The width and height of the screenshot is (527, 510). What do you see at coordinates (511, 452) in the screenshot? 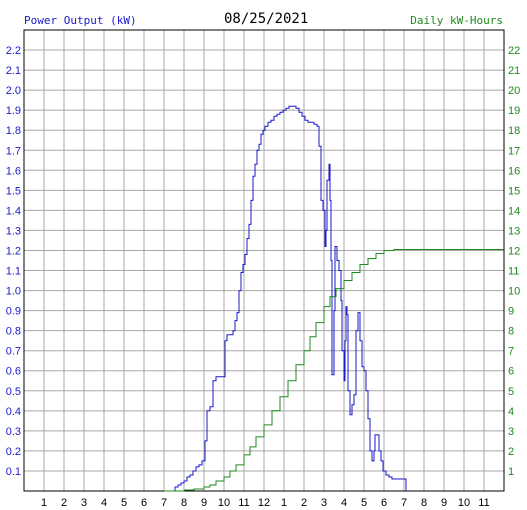
I see `y-right-tick-label: 2` at bounding box center [511, 452].